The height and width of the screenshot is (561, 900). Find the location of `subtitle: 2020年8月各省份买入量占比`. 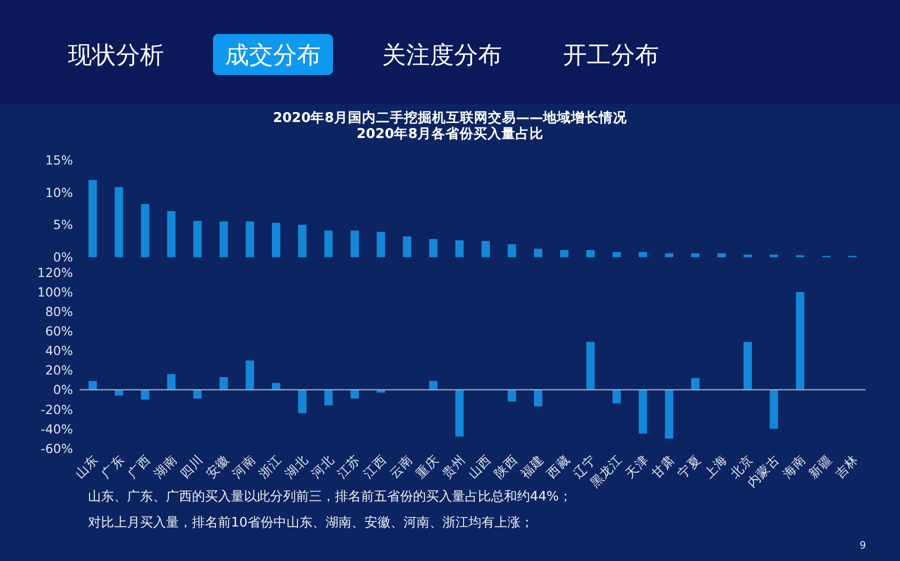

subtitle: 2020年8月各省份买入量占比 is located at coordinates (450, 134).